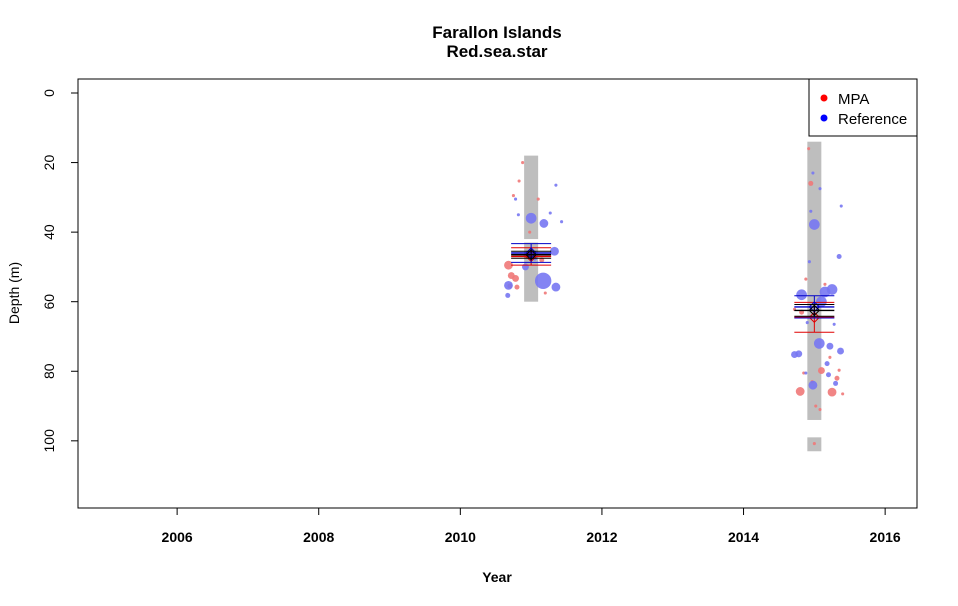 The height and width of the screenshot is (606, 958). What do you see at coordinates (885, 537) in the screenshot?
I see `x-tick-label: 2016` at bounding box center [885, 537].